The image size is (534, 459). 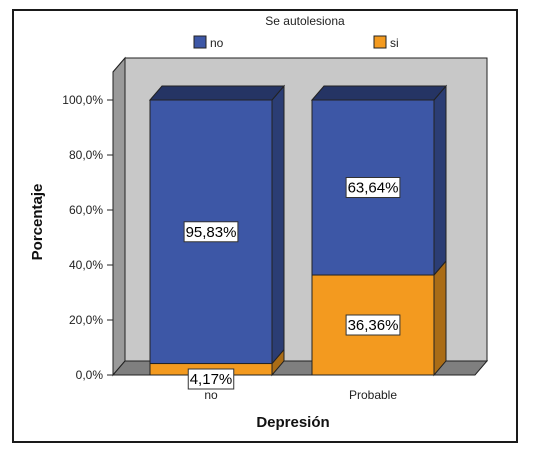 What do you see at coordinates (86, 210) in the screenshot?
I see `y-tick-label: 60,0%` at bounding box center [86, 210].